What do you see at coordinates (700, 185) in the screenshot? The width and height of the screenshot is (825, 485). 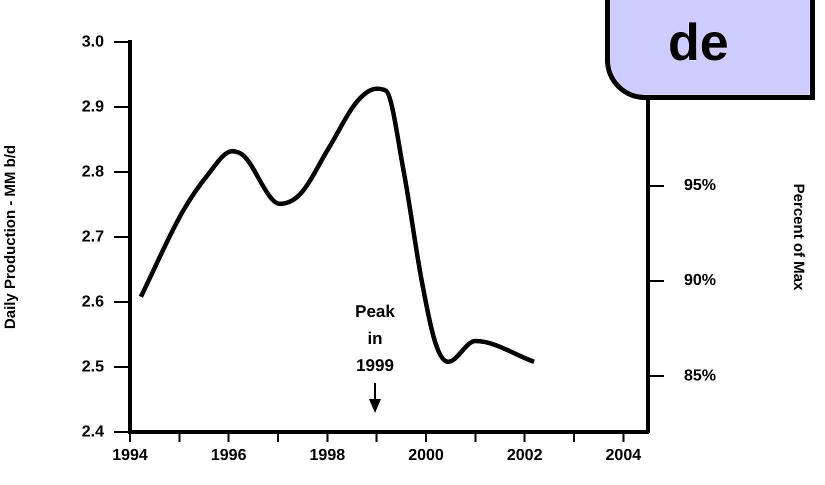 I see `y2-tick-label: 95%` at bounding box center [700, 185].